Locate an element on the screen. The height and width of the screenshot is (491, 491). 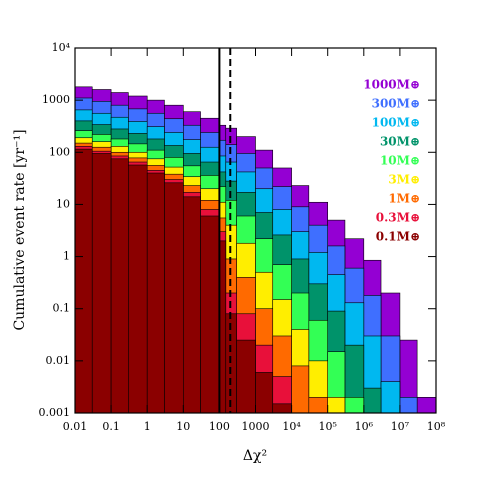
x-axis-label: Δχ² is located at coordinates (255, 456).